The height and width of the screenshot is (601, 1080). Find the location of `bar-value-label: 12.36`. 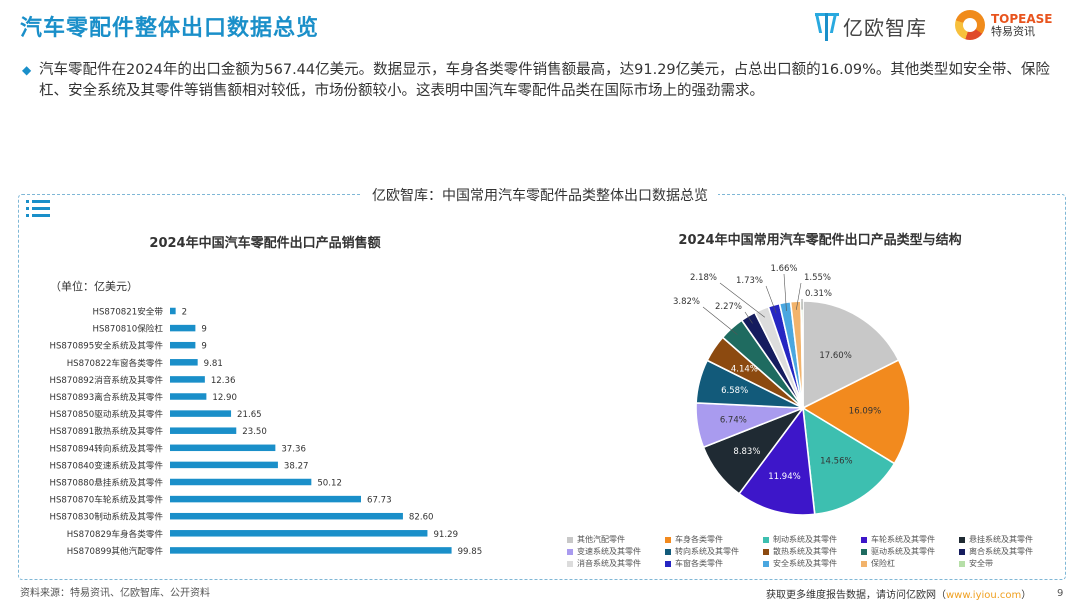

bar-value-label: 12.36 is located at coordinates (223, 381).